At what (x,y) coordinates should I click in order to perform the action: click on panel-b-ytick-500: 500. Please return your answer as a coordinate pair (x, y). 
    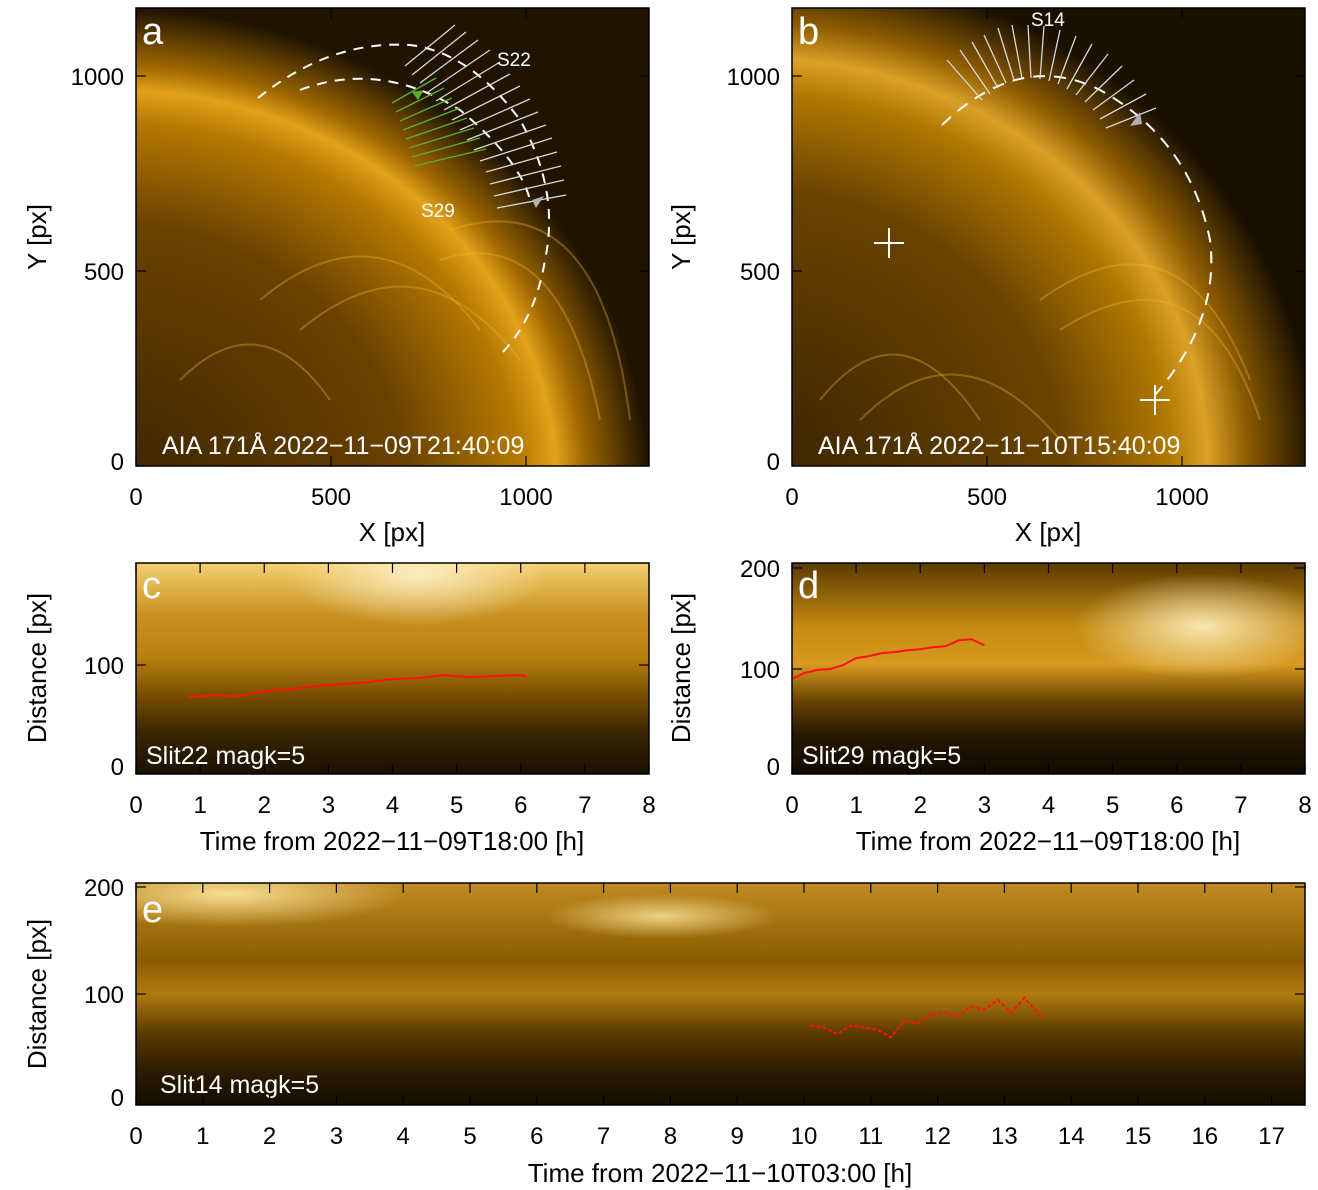
    Looking at the image, I should click on (760, 272).